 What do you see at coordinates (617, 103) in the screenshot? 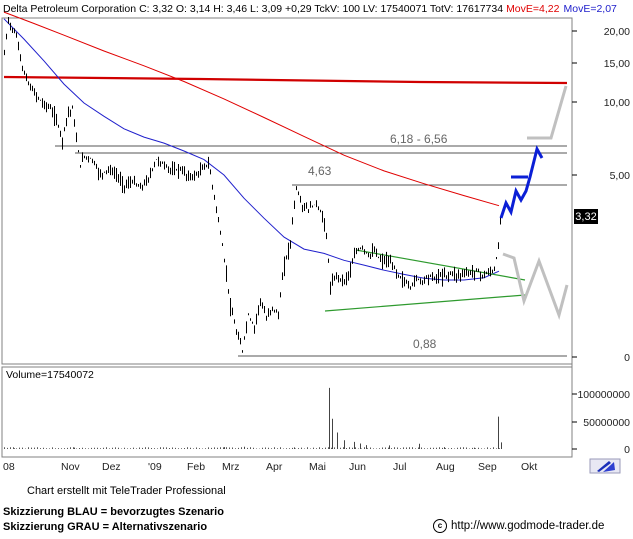
I see `y-tick-label: 10,00` at bounding box center [617, 103].